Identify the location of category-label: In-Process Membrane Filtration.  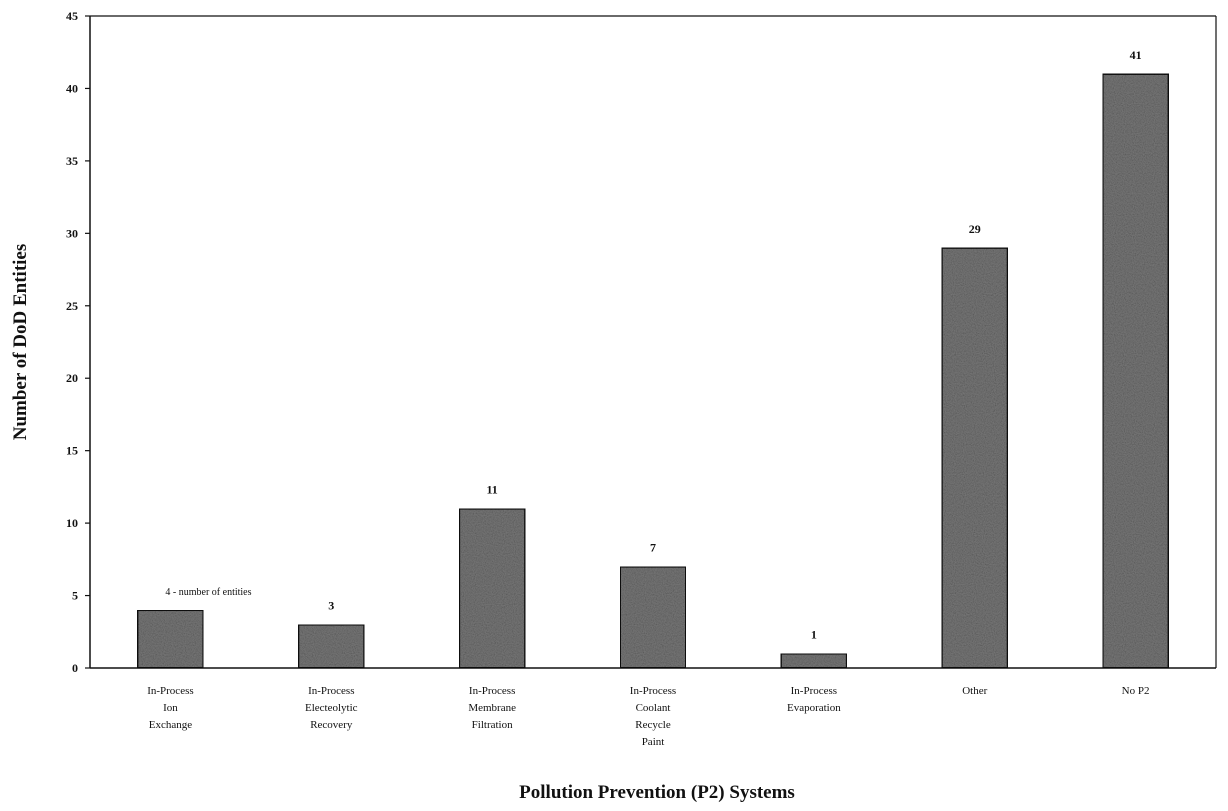
(492, 708).